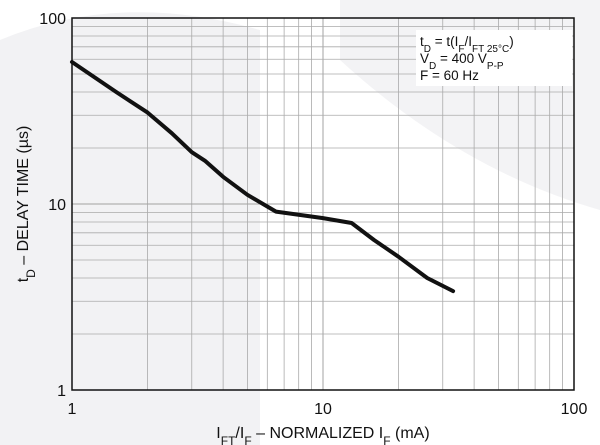 The width and height of the screenshot is (600, 445). What do you see at coordinates (72, 409) in the screenshot?
I see `x-tick-label: 1` at bounding box center [72, 409].